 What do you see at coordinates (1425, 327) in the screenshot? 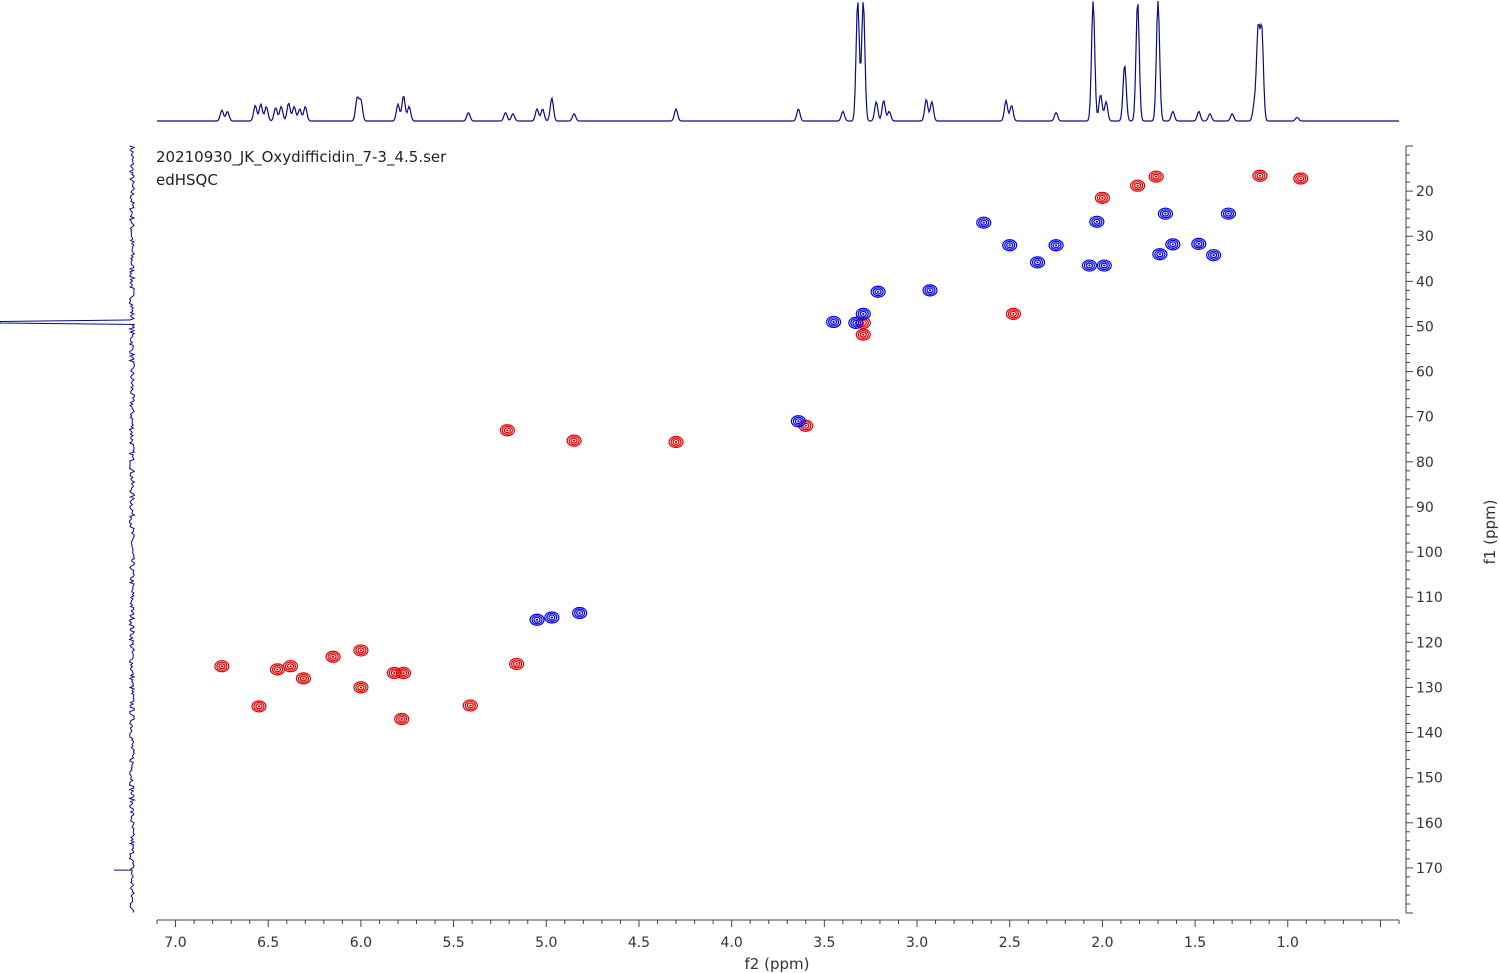
I see `y-tick-label: 50` at bounding box center [1425, 327].